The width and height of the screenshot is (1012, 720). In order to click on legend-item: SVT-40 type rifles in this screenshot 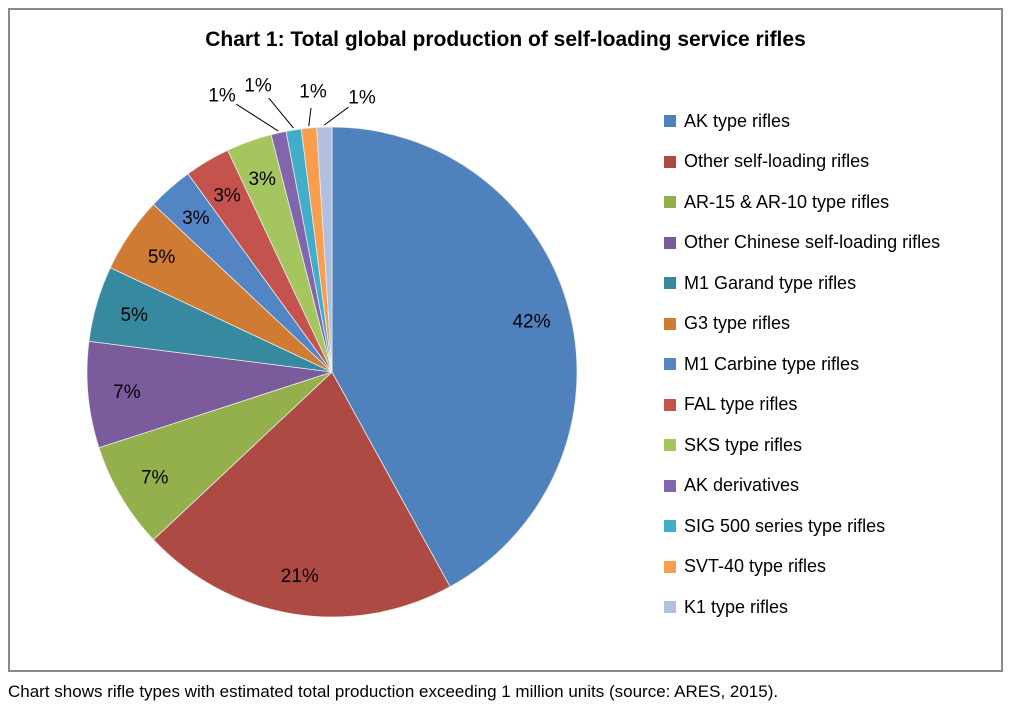, I will do `click(802, 567)`.